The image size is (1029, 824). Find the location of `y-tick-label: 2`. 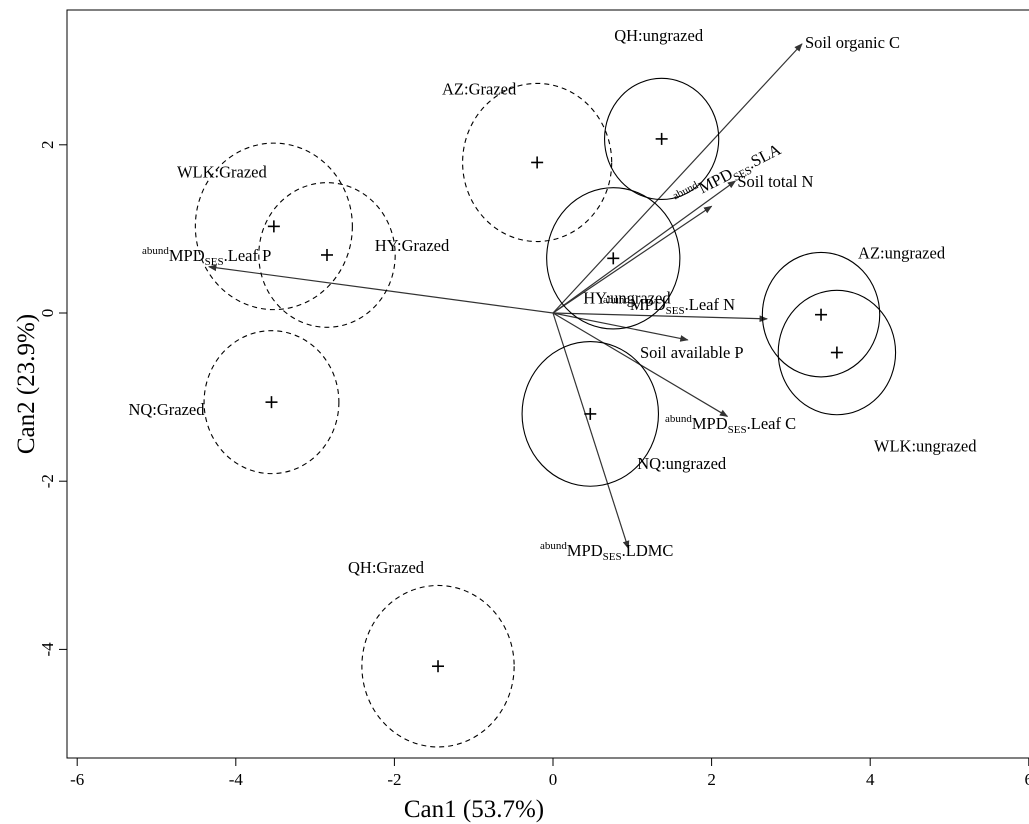

y-tick-label: 2 is located at coordinates (47, 145).